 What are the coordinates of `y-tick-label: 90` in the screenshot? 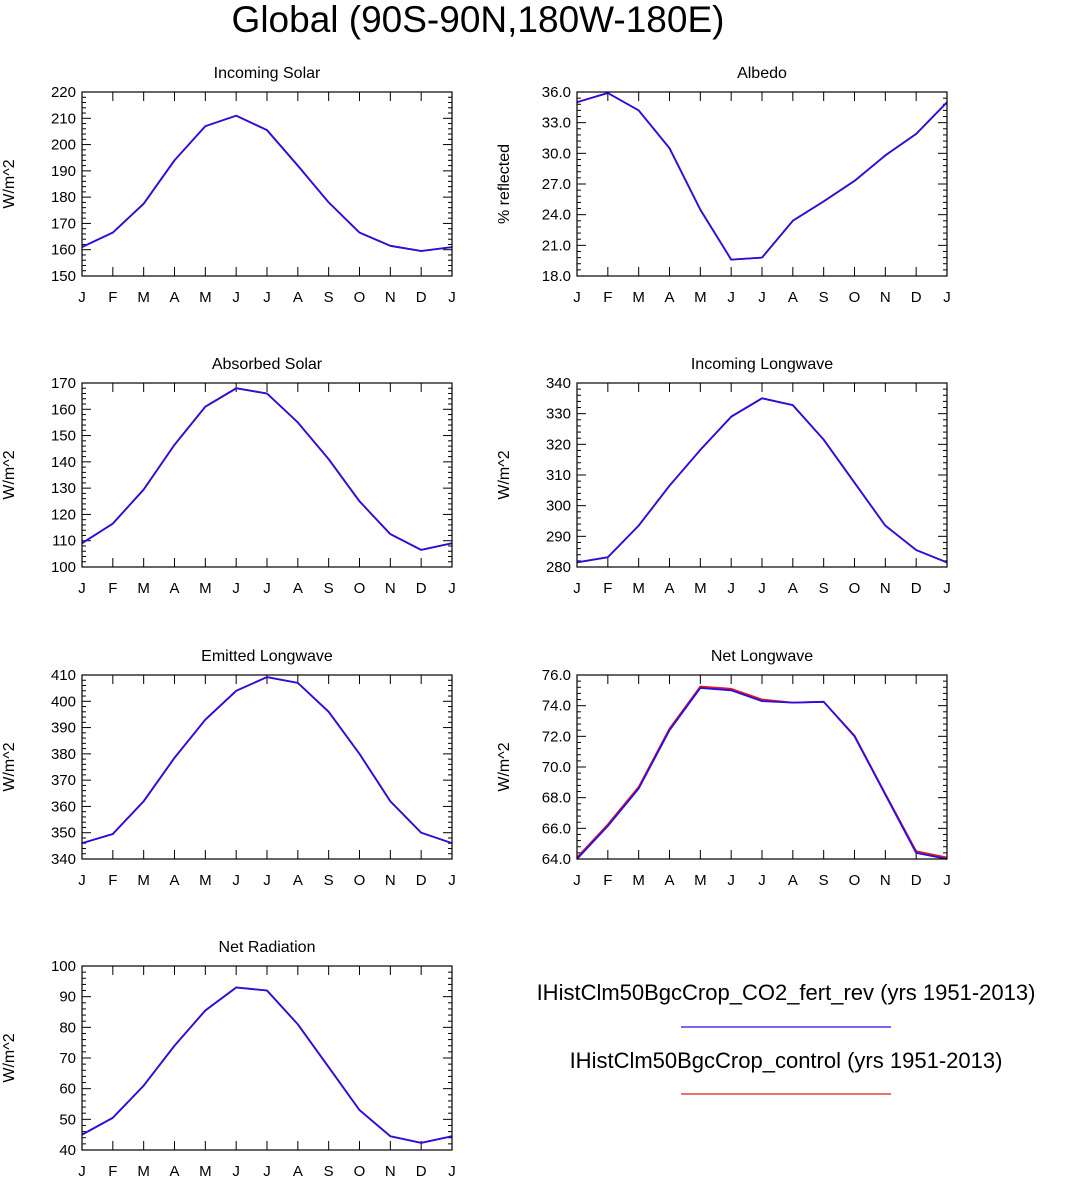 It's located at (67, 997).